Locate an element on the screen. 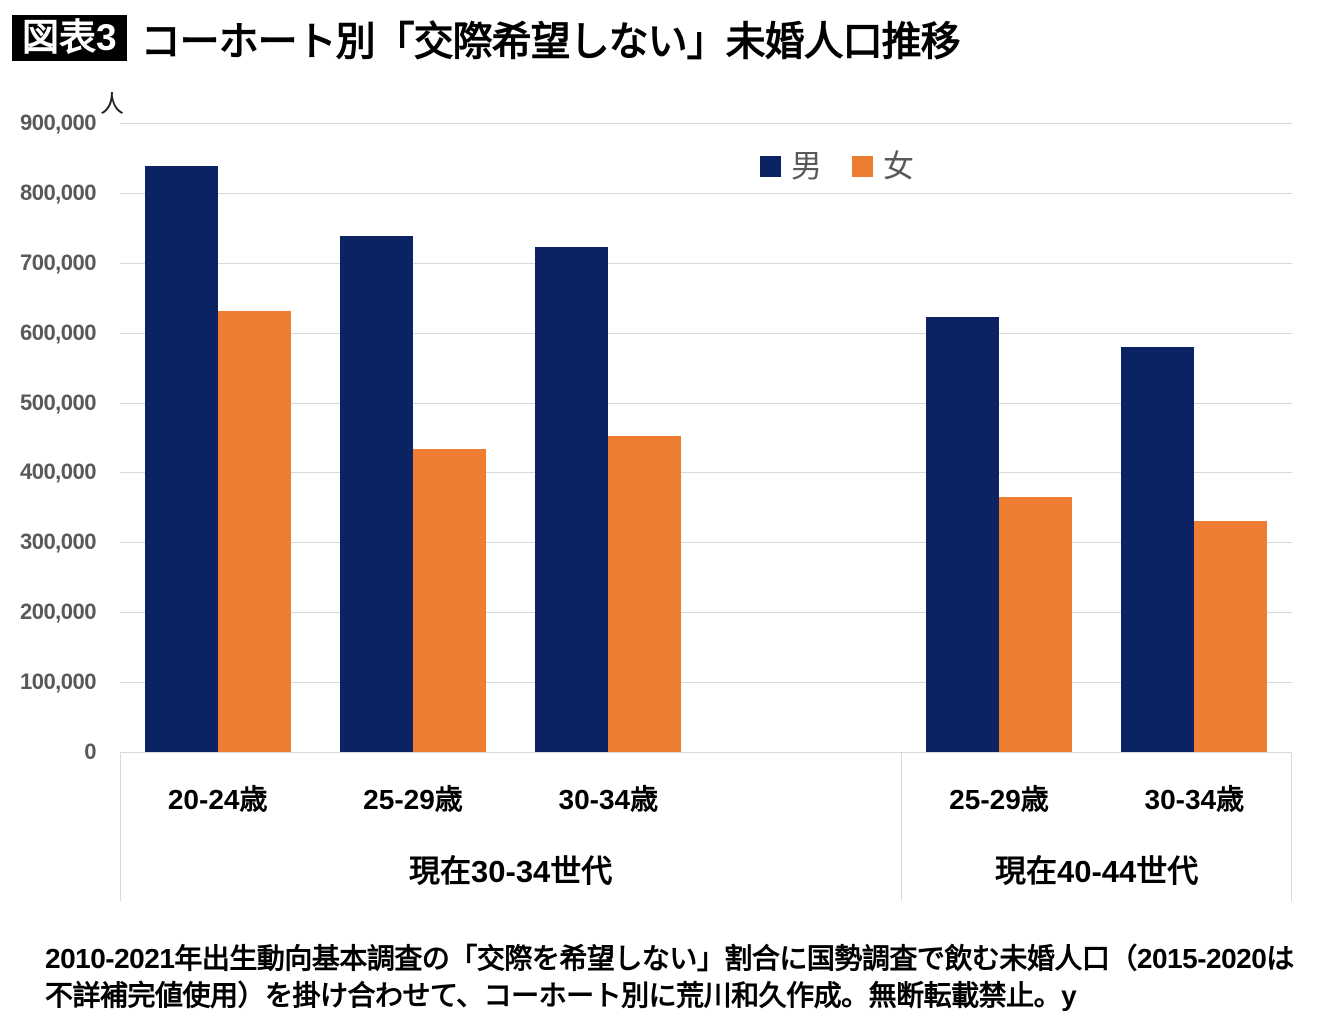  group-label: 現在40-44世代 is located at coordinates (1097, 871).